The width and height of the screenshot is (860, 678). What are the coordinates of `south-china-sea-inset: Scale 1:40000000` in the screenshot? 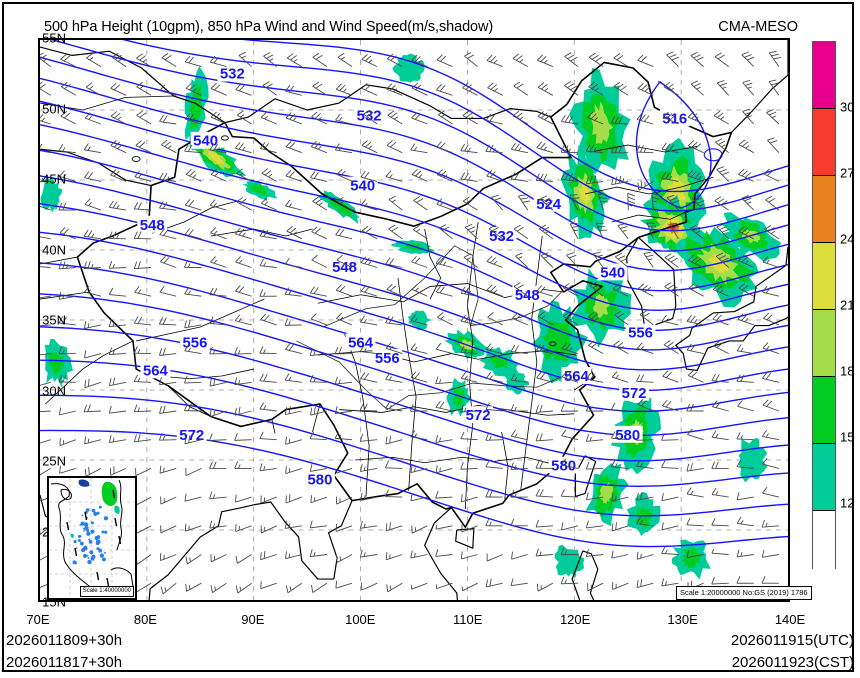 It's located at (92, 538).